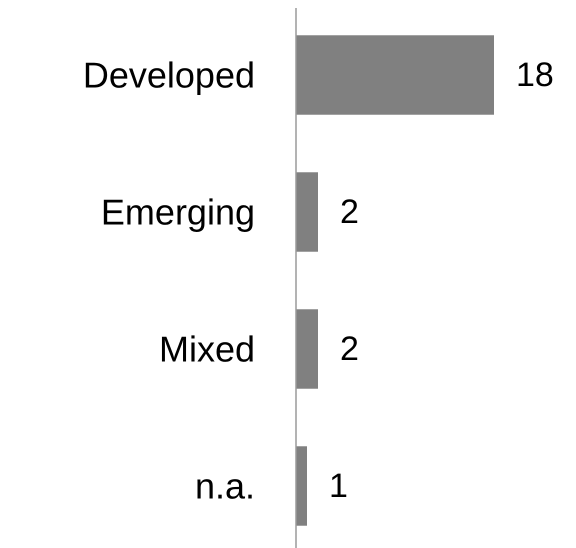 This screenshot has width=576, height=548. What do you see at coordinates (168, 75) in the screenshot?
I see `y-tick-label: Developed` at bounding box center [168, 75].